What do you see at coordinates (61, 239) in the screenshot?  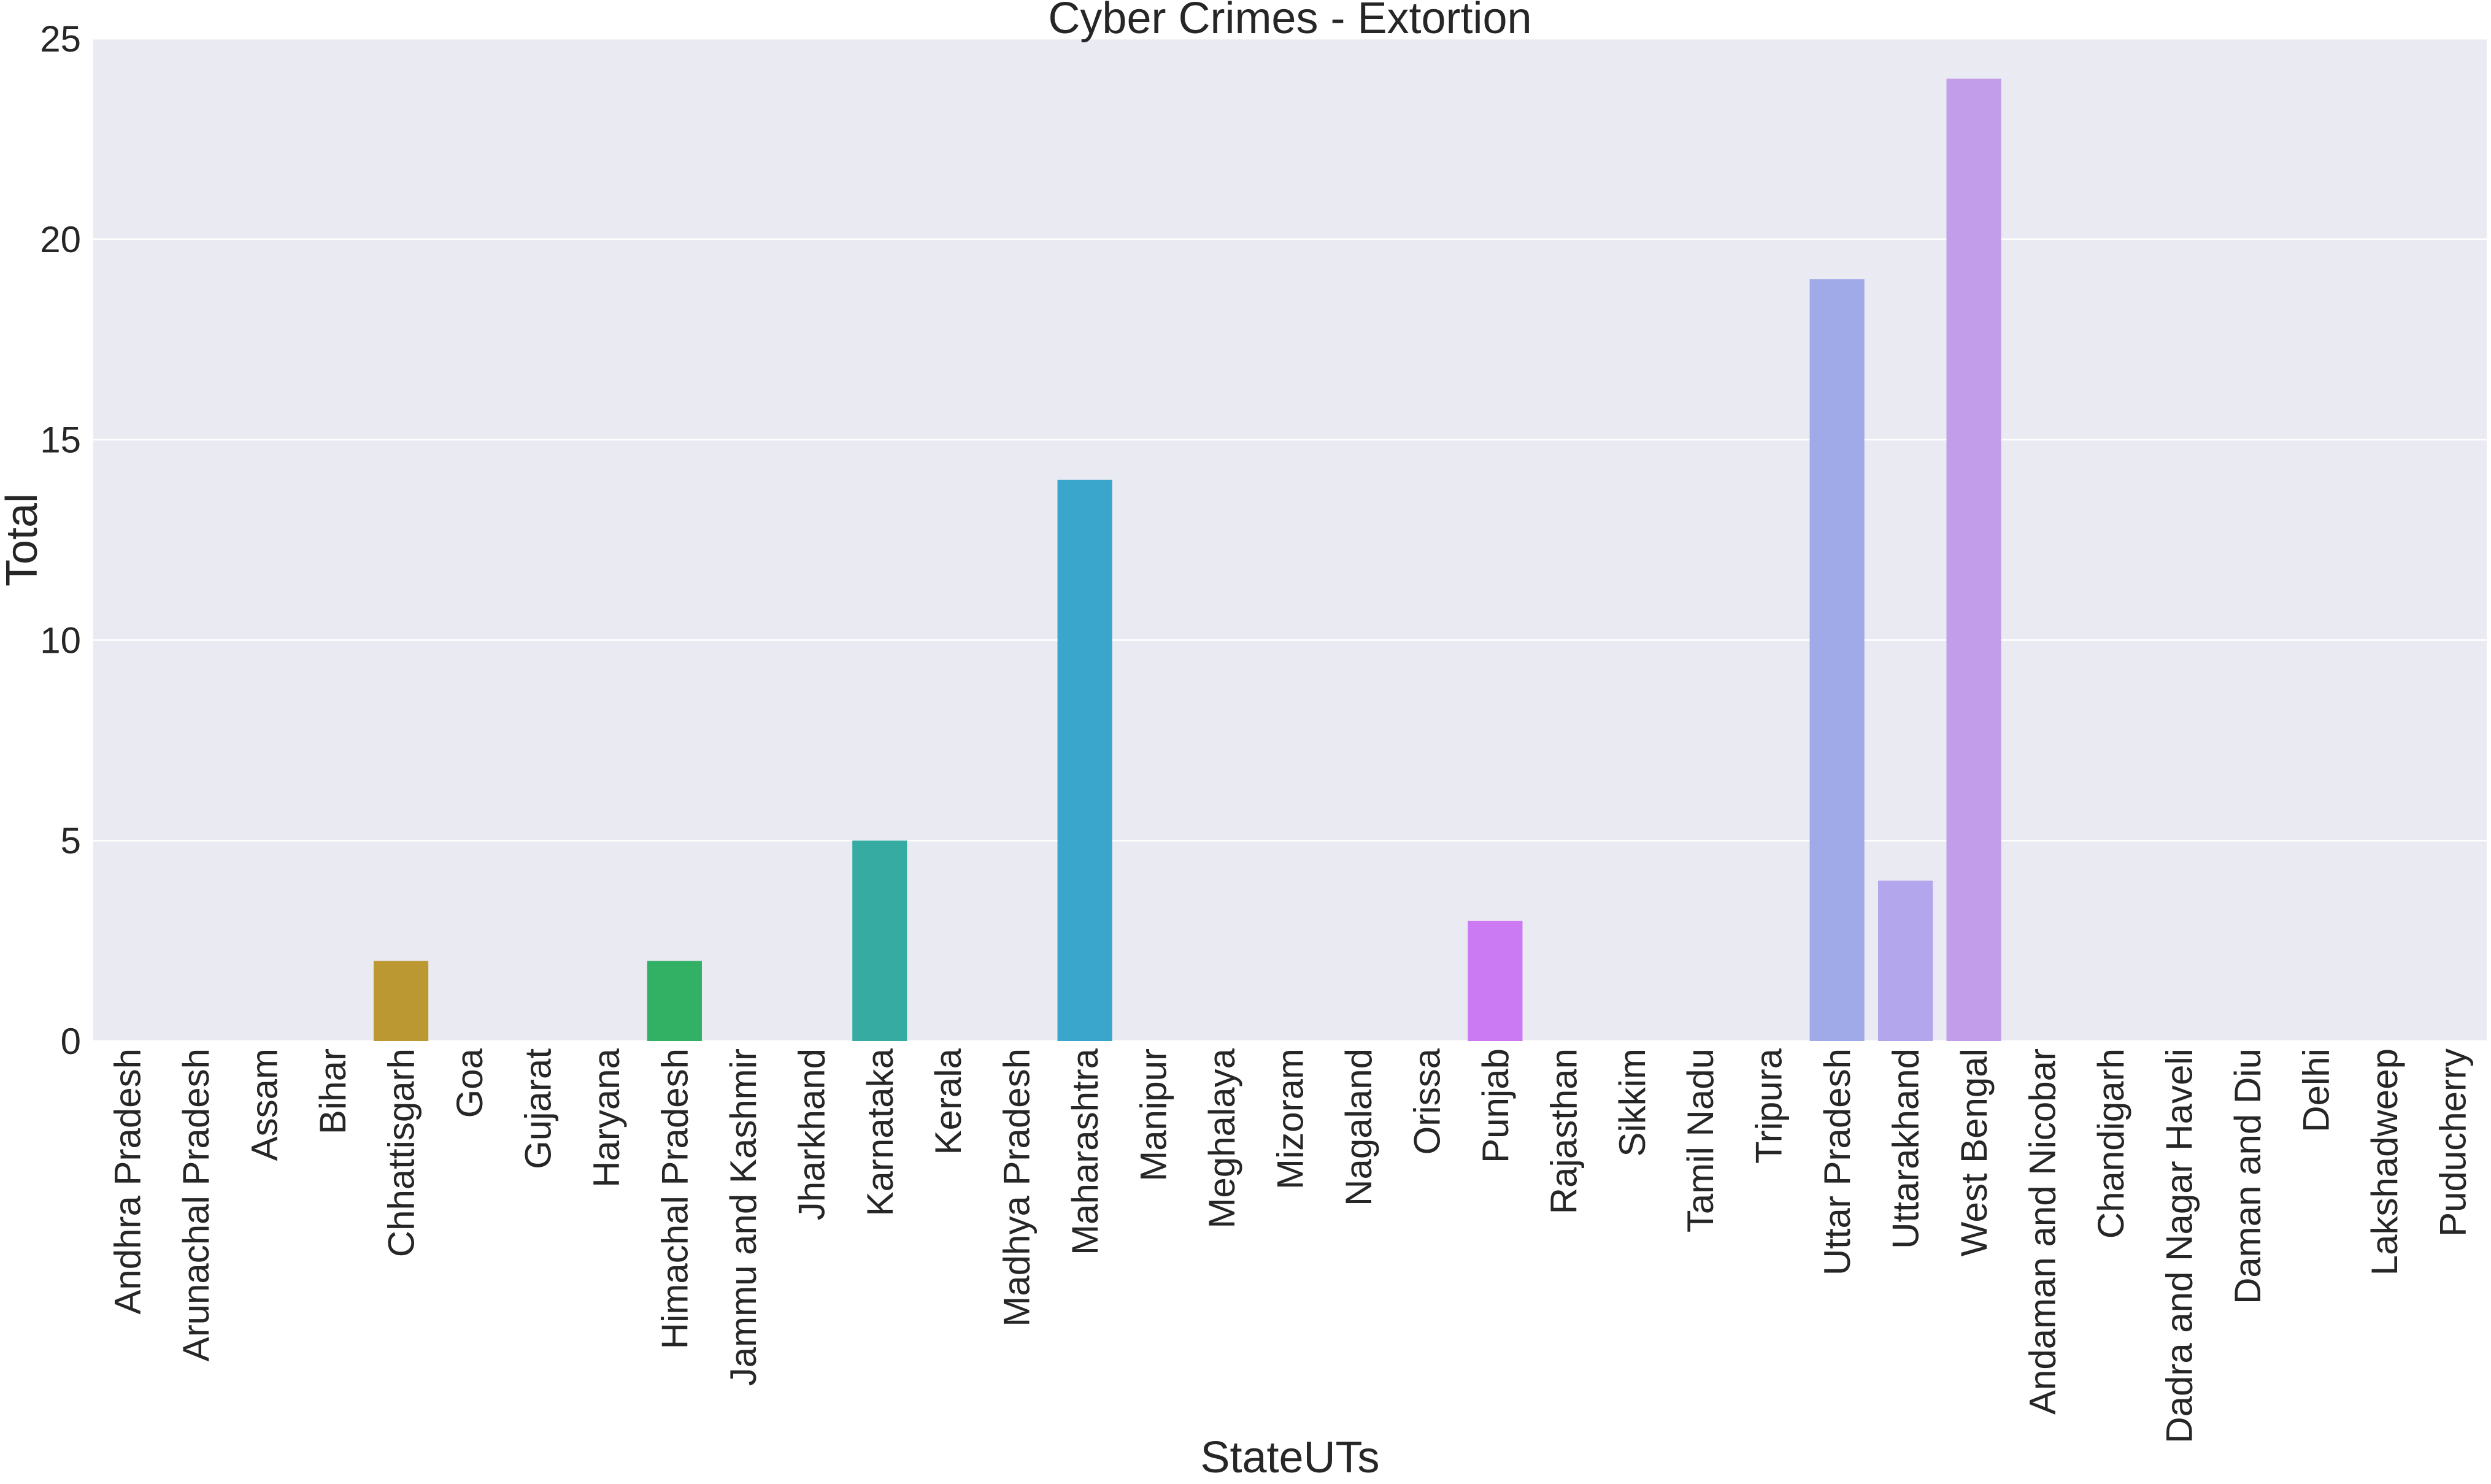 I see `y-tick-label: 20` at bounding box center [61, 239].